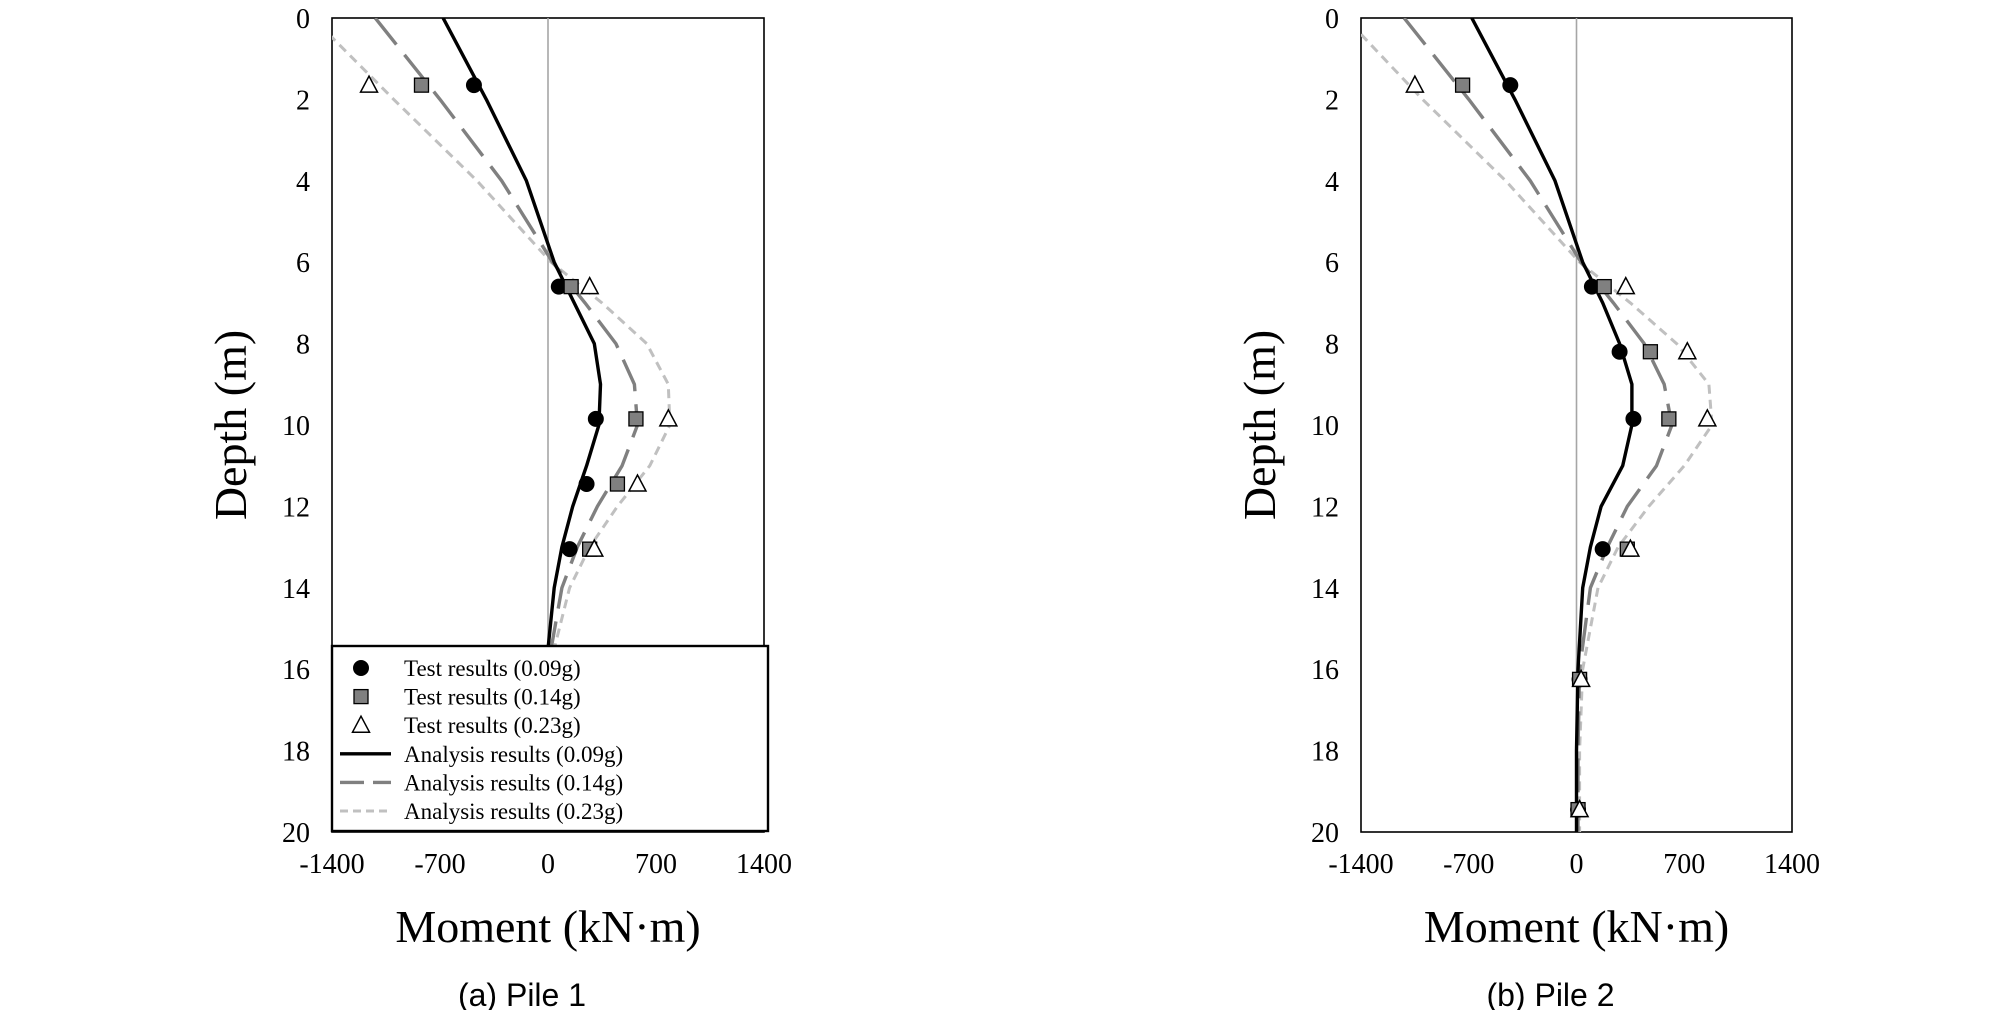 Image resolution: width=2008 pixels, height=1010 pixels. Describe the element at coordinates (1537, 432) in the screenshot. I see `series-line` at that location.